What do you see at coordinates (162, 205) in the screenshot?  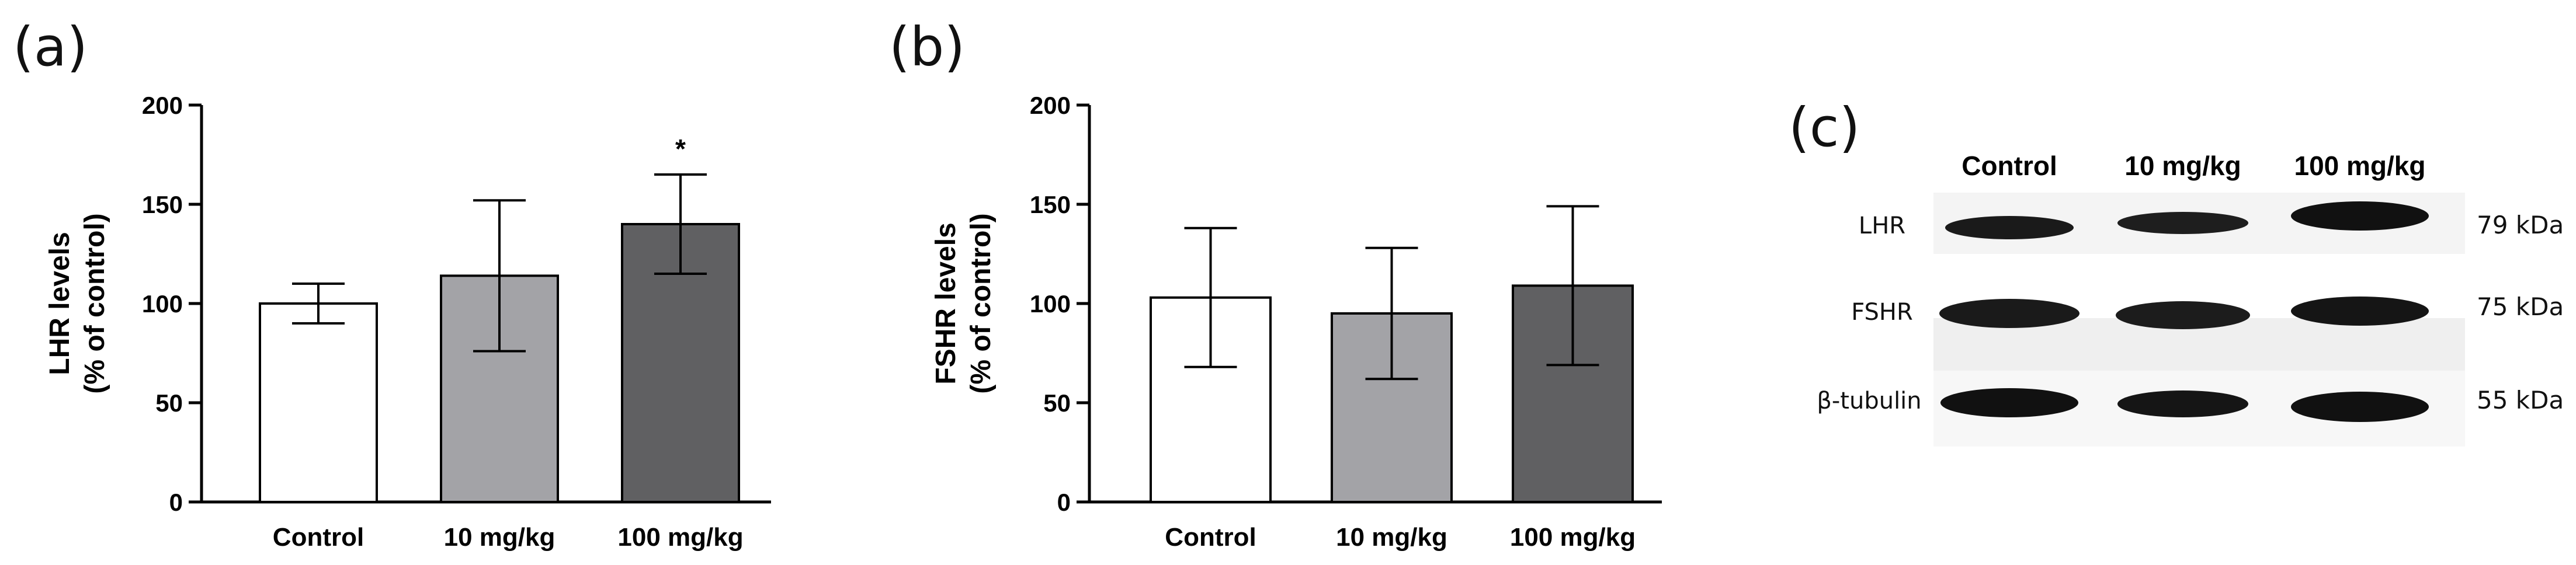 I see `panel-a-y-tick-label-150: 150` at bounding box center [162, 205].